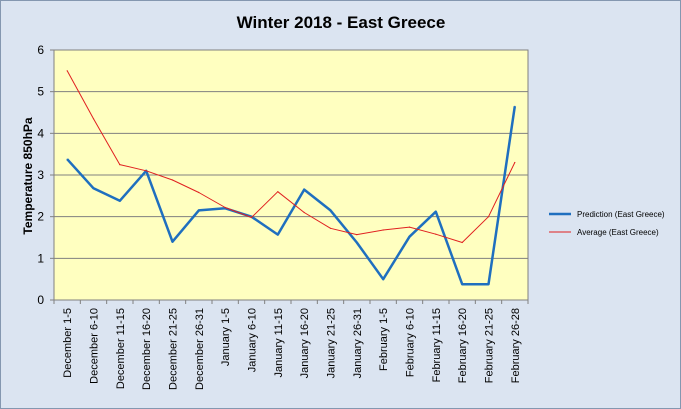 The image size is (681, 409). Describe the element at coordinates (332, 343) in the screenshot. I see `x-tick-label: January 21-25` at that location.